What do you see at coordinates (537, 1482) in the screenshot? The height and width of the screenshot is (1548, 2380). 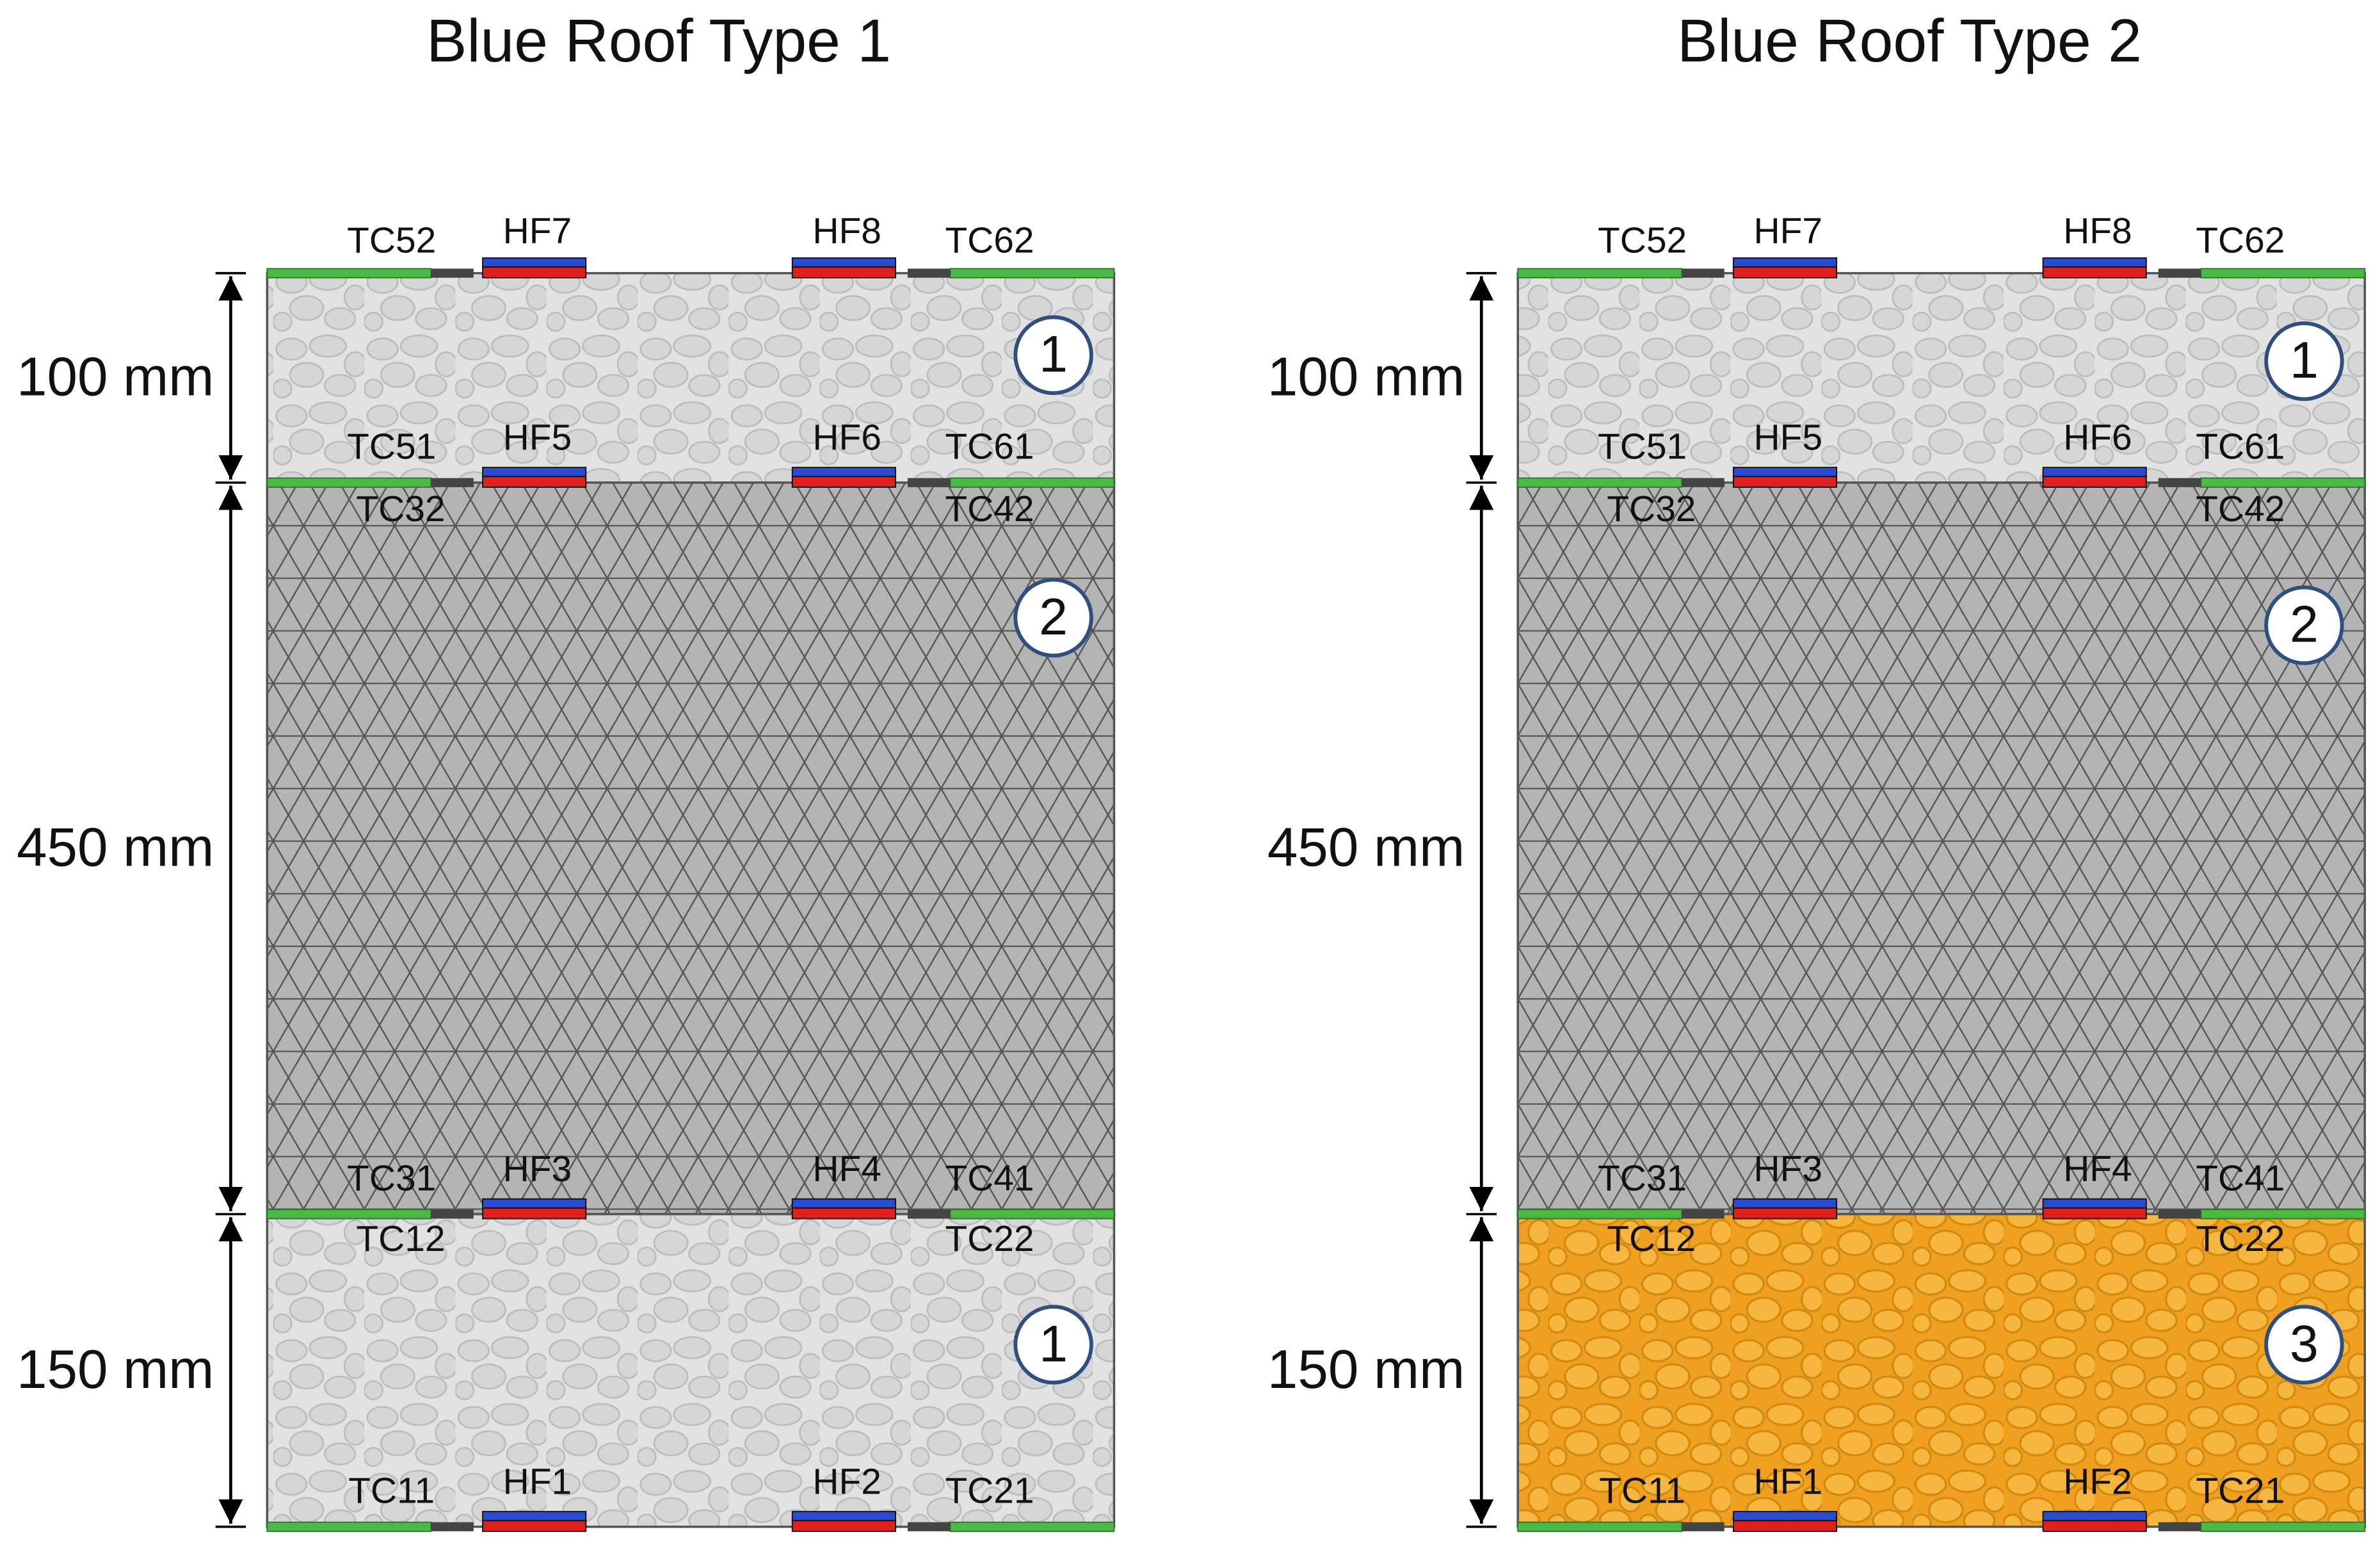 I see `sensor-label: HF1` at bounding box center [537, 1482].